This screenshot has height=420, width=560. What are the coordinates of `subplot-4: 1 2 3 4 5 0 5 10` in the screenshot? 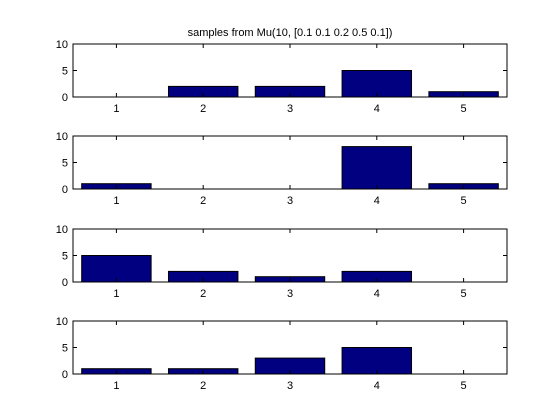 It's located at (282, 354).